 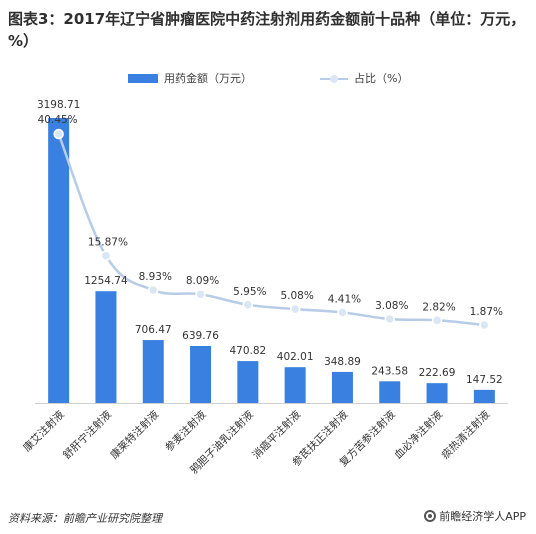 What do you see at coordinates (143, 78) in the screenshot?
I see `legend-bar-swatch` at bounding box center [143, 78].